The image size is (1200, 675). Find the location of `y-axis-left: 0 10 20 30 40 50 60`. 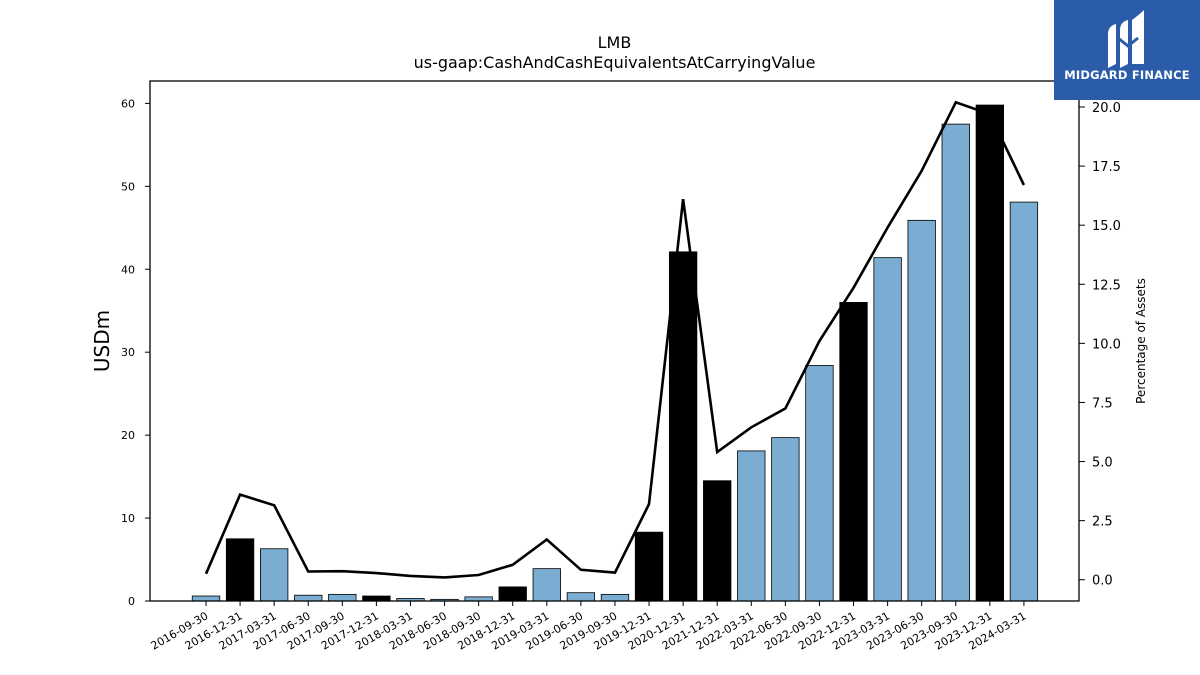

y-axis-left: 0 10 20 30 40 50 60 is located at coordinates (135, 352).